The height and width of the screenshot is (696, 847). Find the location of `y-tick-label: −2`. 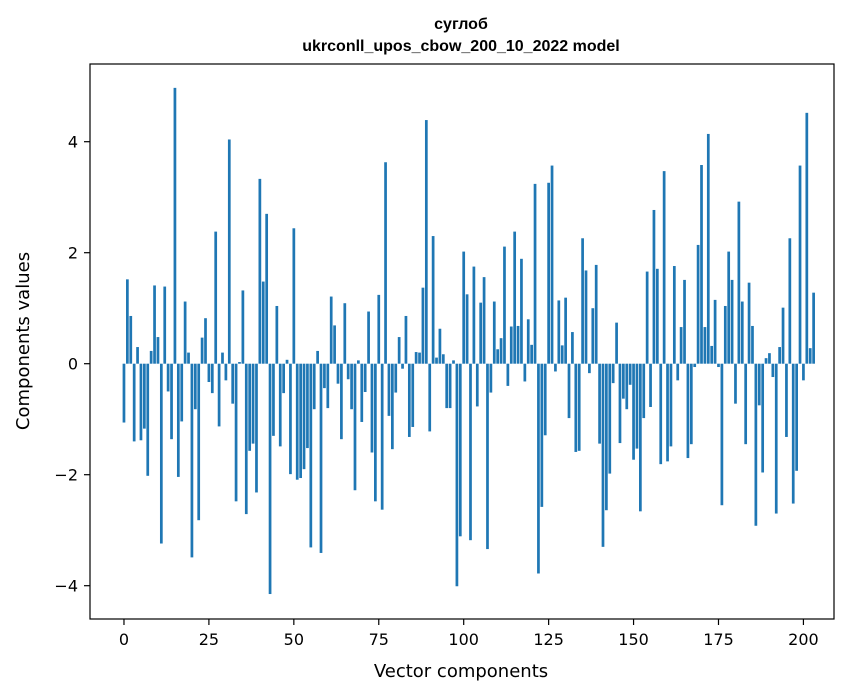

y-tick-label: −2 is located at coordinates (66, 475).